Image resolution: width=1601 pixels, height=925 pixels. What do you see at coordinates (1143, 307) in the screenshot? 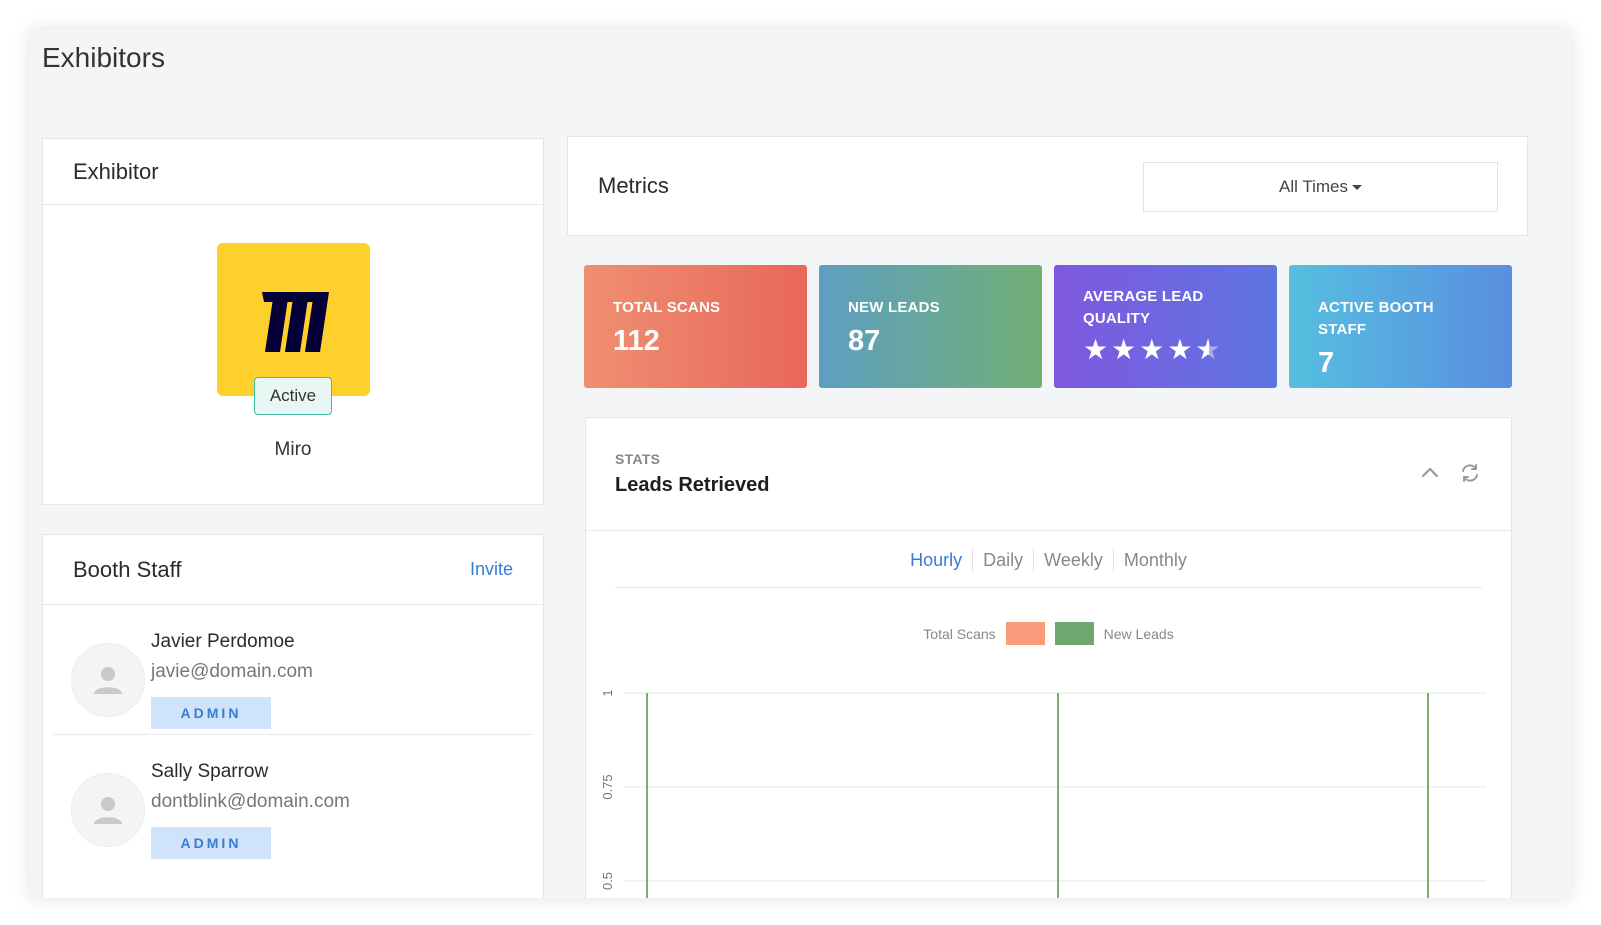
I see `tile-label: AVERAGE LEAD QUALITY` at bounding box center [1143, 307].